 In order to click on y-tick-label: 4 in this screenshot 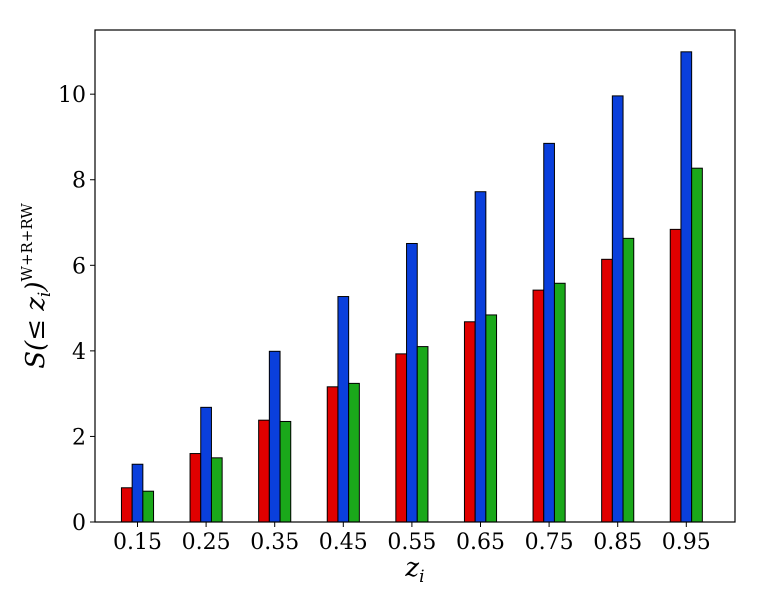, I will do `click(79, 352)`.